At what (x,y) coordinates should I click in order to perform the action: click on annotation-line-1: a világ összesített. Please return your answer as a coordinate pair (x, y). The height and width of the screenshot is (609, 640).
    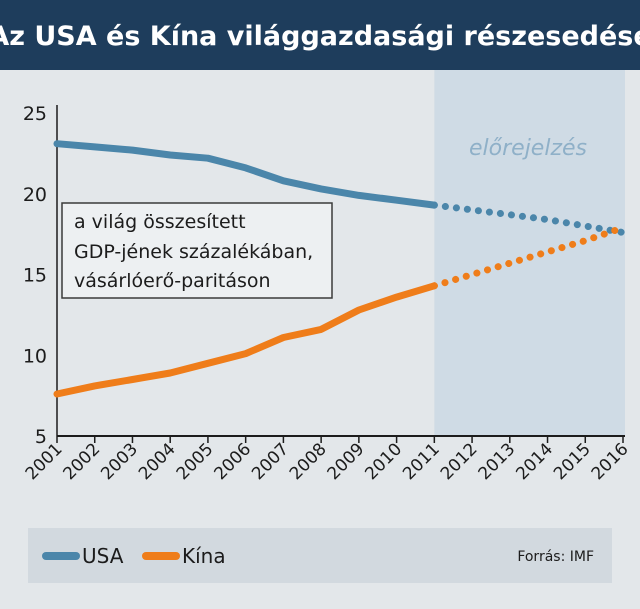
    Looking at the image, I should click on (160, 222).